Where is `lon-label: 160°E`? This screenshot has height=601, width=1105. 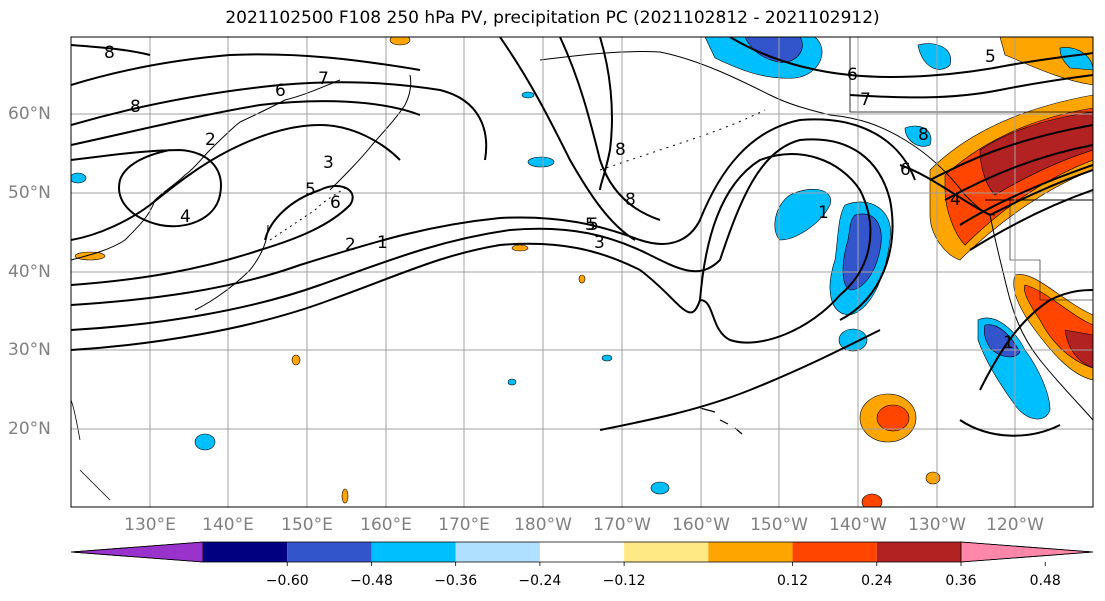 lon-label: 160°E is located at coordinates (386, 525).